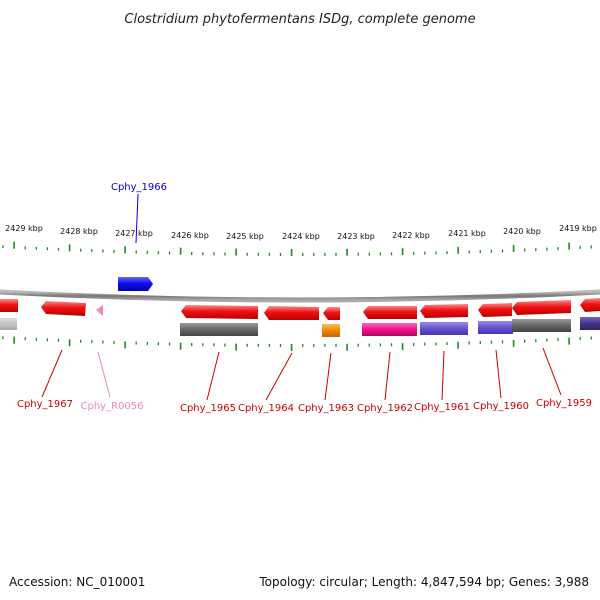  I want to click on kbp-label: 2420 kbp, so click(522, 231).